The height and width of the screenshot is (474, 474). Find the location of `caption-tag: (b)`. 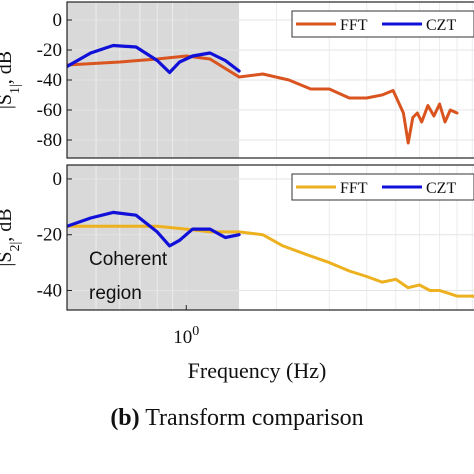

caption-tag: (b) is located at coordinates (125, 418).